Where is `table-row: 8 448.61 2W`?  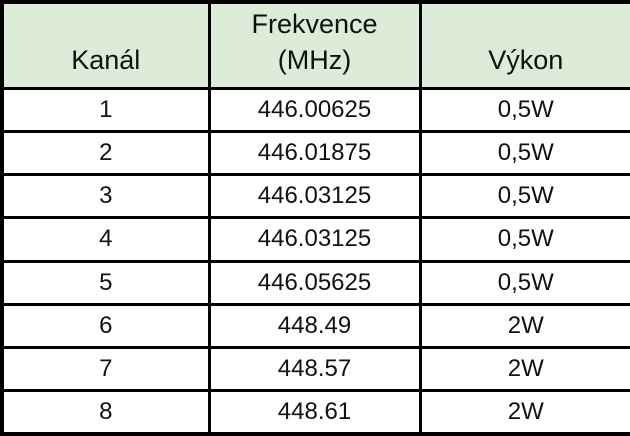 table-row: 8 448.61 2W is located at coordinates (315, 412).